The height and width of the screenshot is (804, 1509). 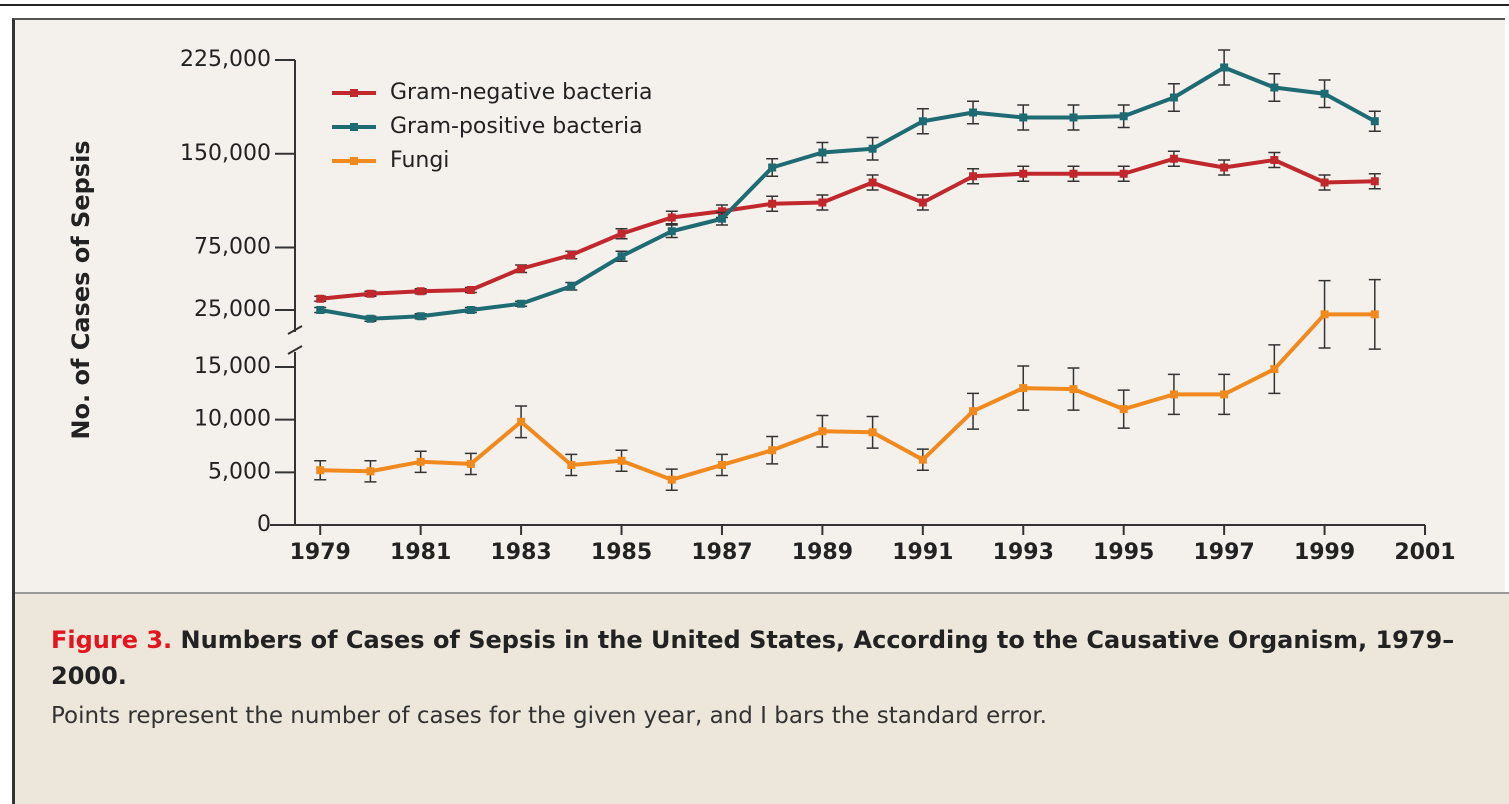 What do you see at coordinates (419, 160) in the screenshot?
I see `legend-label: Fungi` at bounding box center [419, 160].